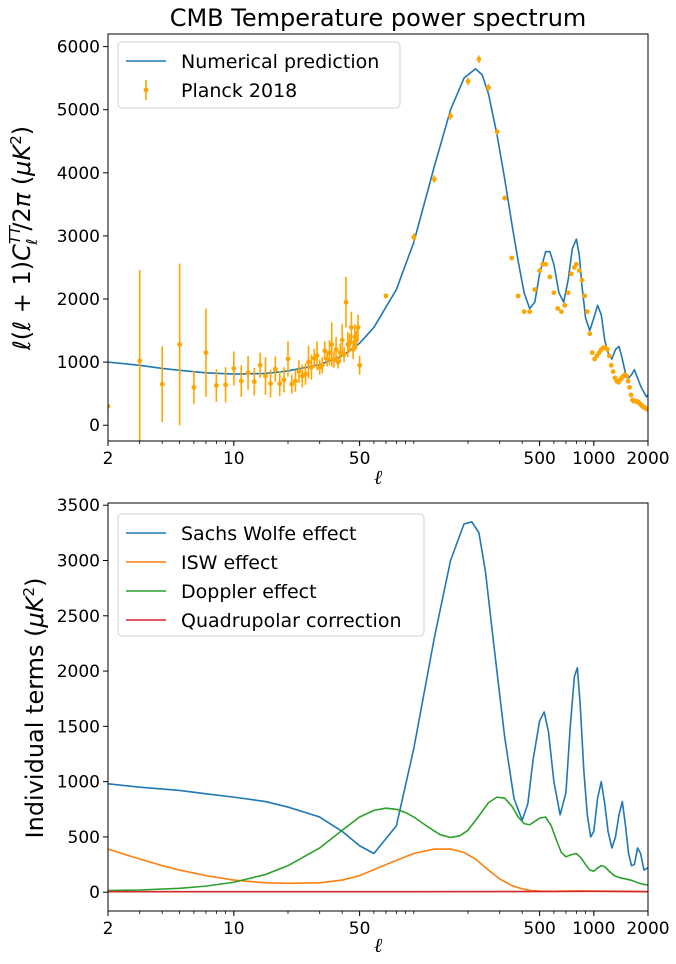 This screenshot has height=964, width=676. I want to click on y-tick-label: 5000, so click(78, 111).